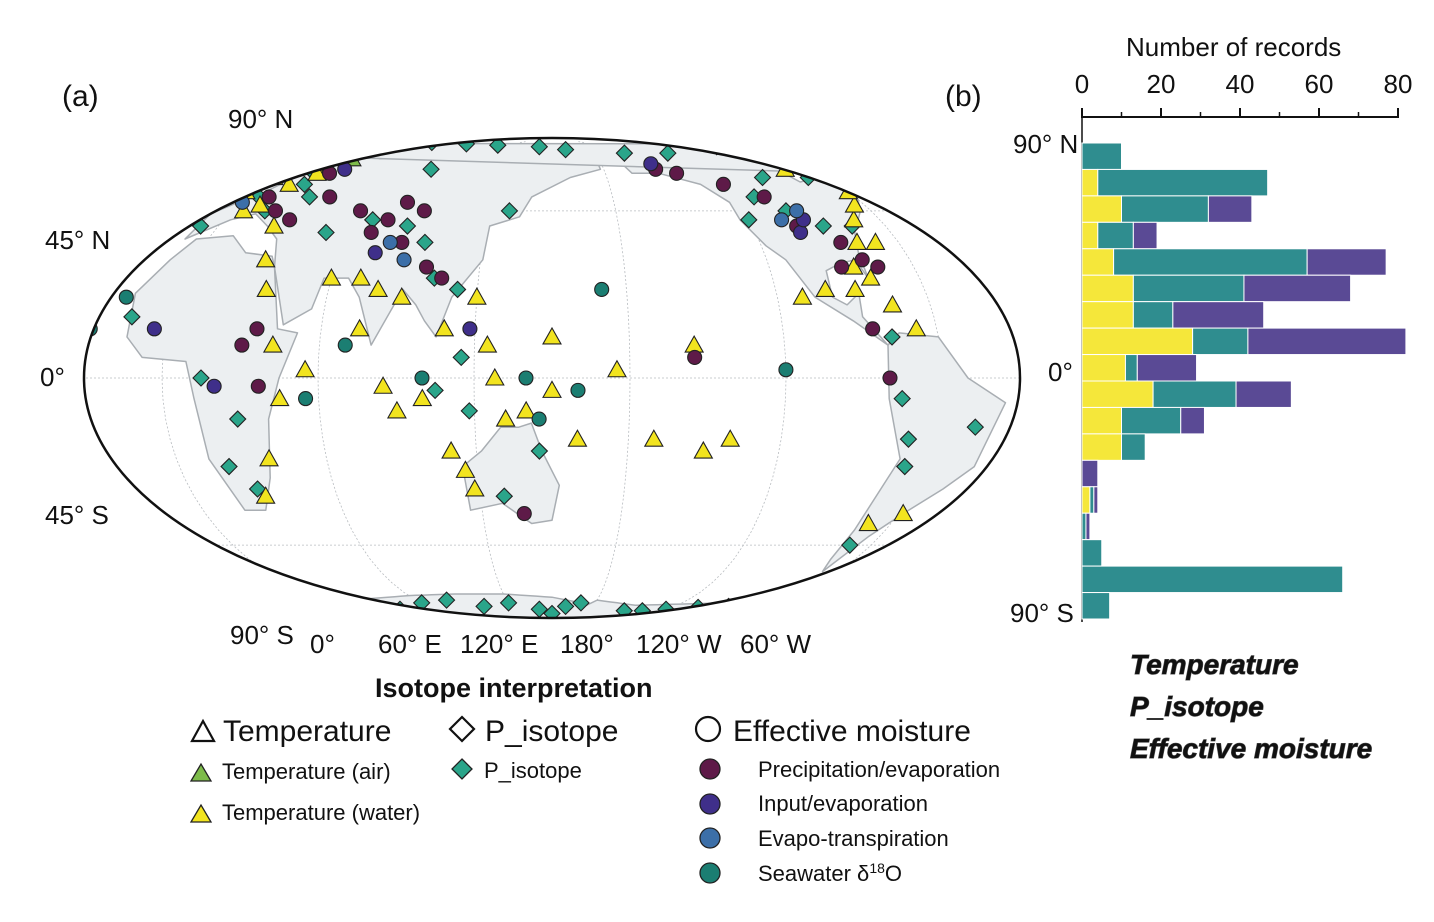 This screenshot has width=1434, height=922. What do you see at coordinates (201, 772) in the screenshot?
I see `legend-air-triangle-icon` at bounding box center [201, 772].